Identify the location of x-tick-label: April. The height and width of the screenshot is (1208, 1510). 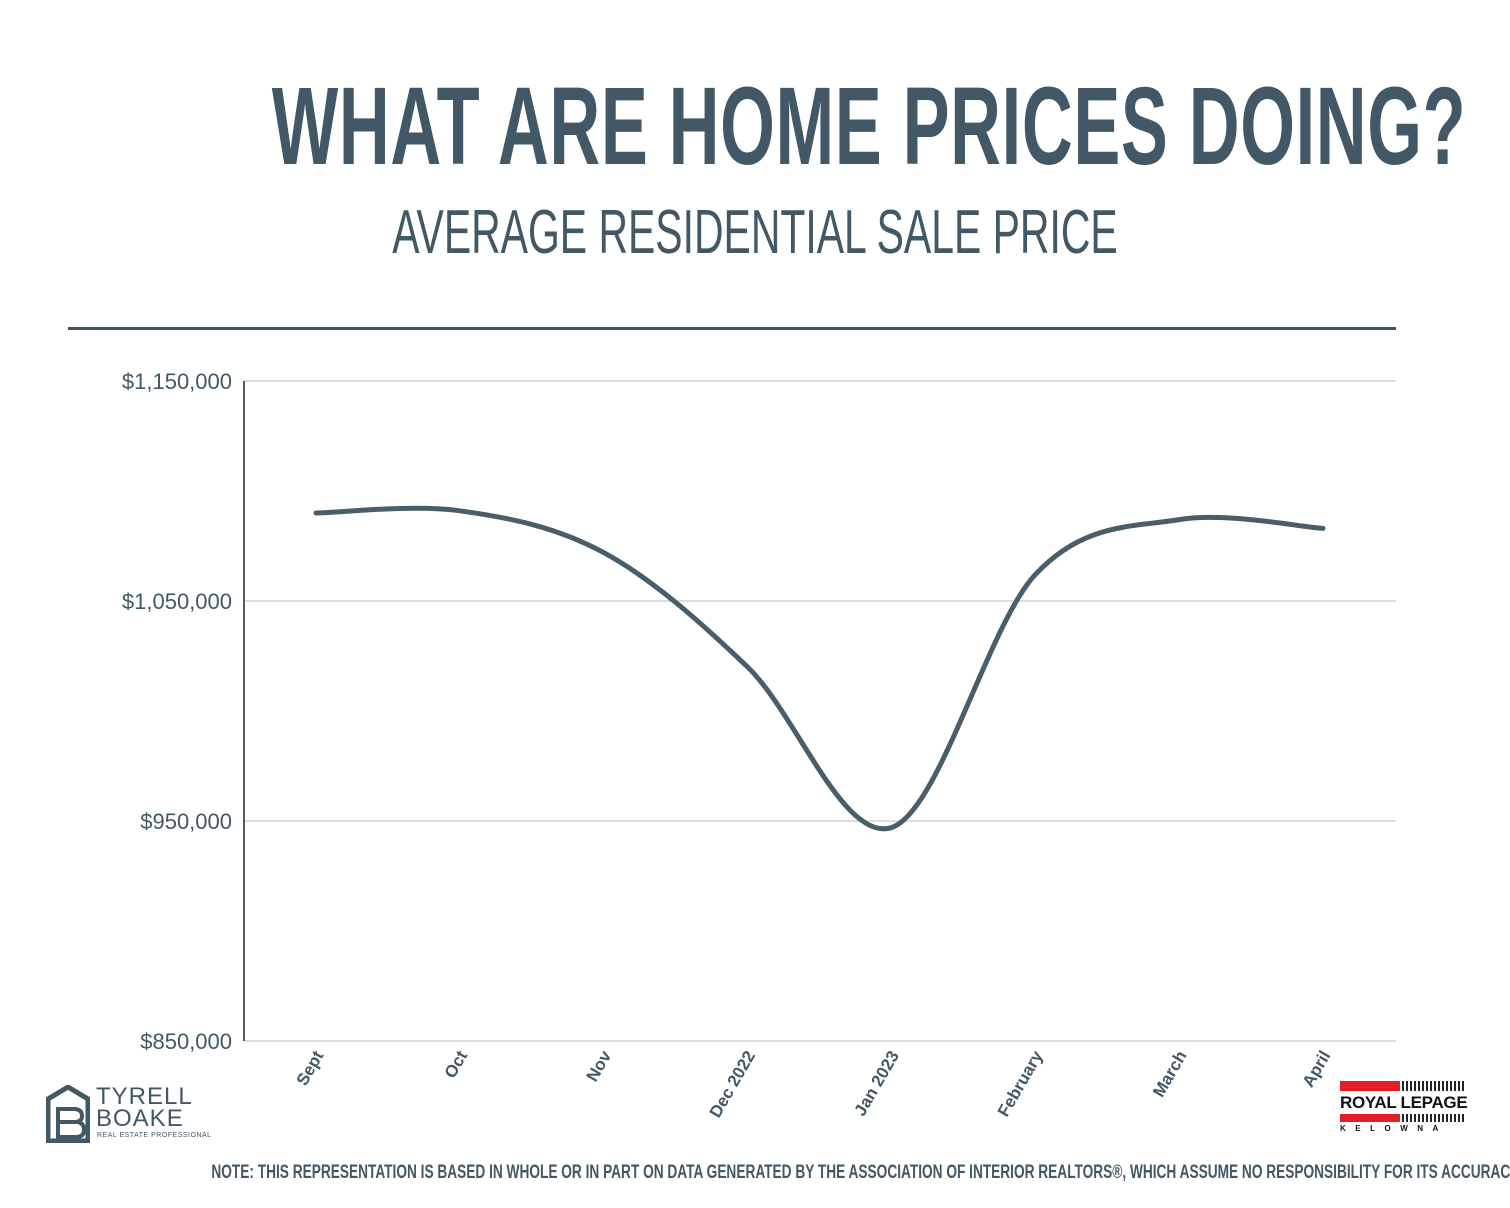
(1317, 1069).